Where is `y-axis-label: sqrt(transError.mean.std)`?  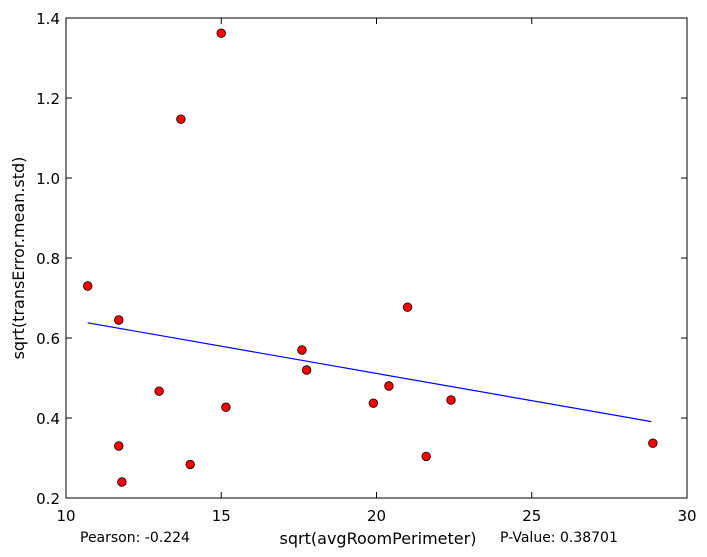 y-axis-label: sqrt(transError.mean.std) is located at coordinates (18, 258).